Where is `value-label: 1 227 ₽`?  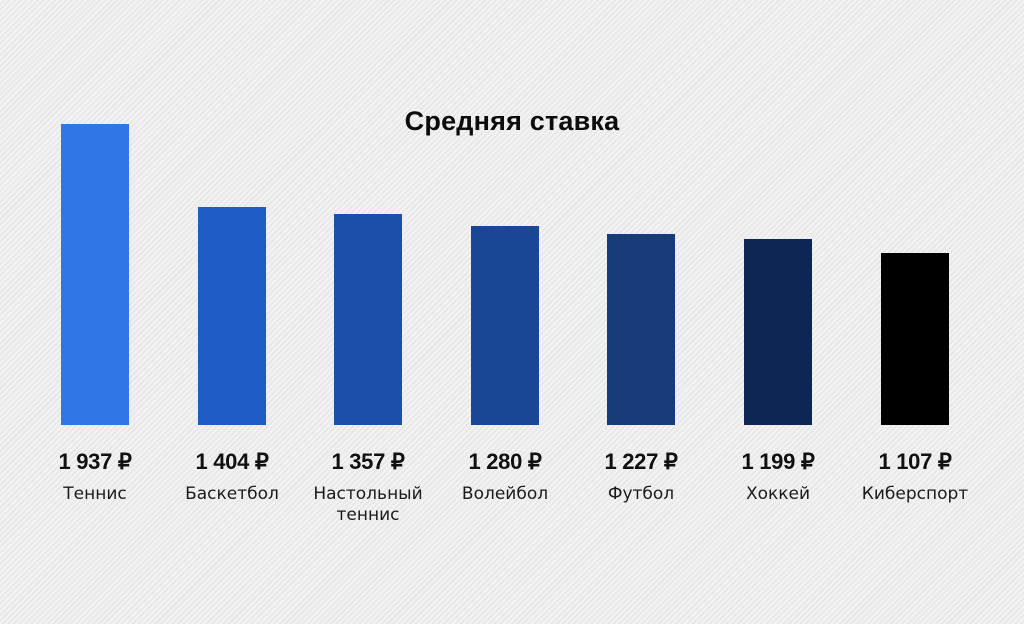 value-label: 1 227 ₽ is located at coordinates (641, 461).